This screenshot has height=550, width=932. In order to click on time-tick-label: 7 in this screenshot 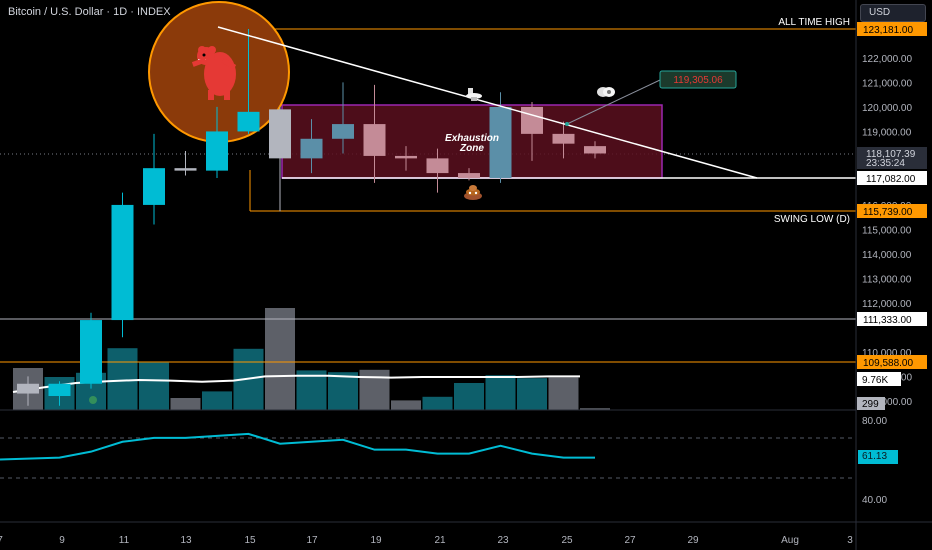, I will do `click(1, 540)`.